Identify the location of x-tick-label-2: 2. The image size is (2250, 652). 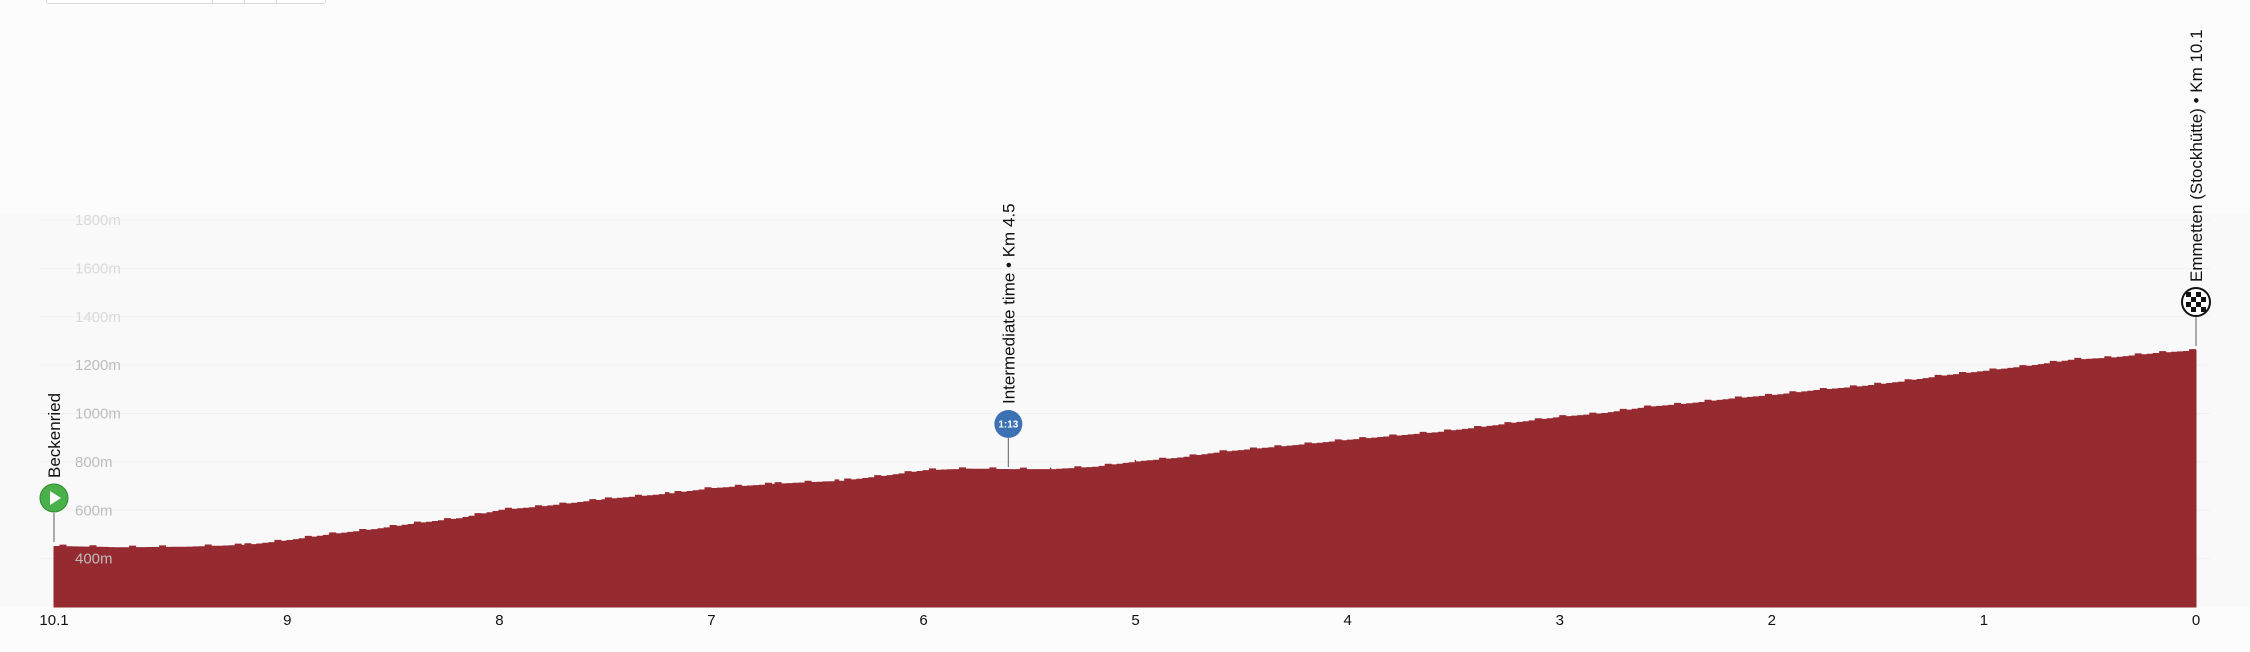
(1772, 620).